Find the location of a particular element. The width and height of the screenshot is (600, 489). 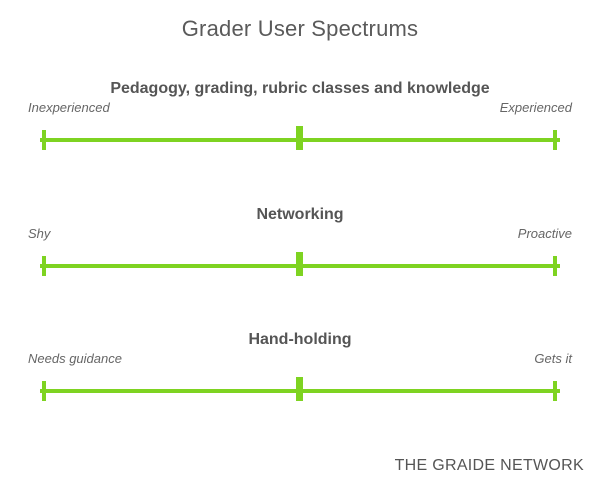

spectrum-right-label: Gets it is located at coordinates (553, 358).